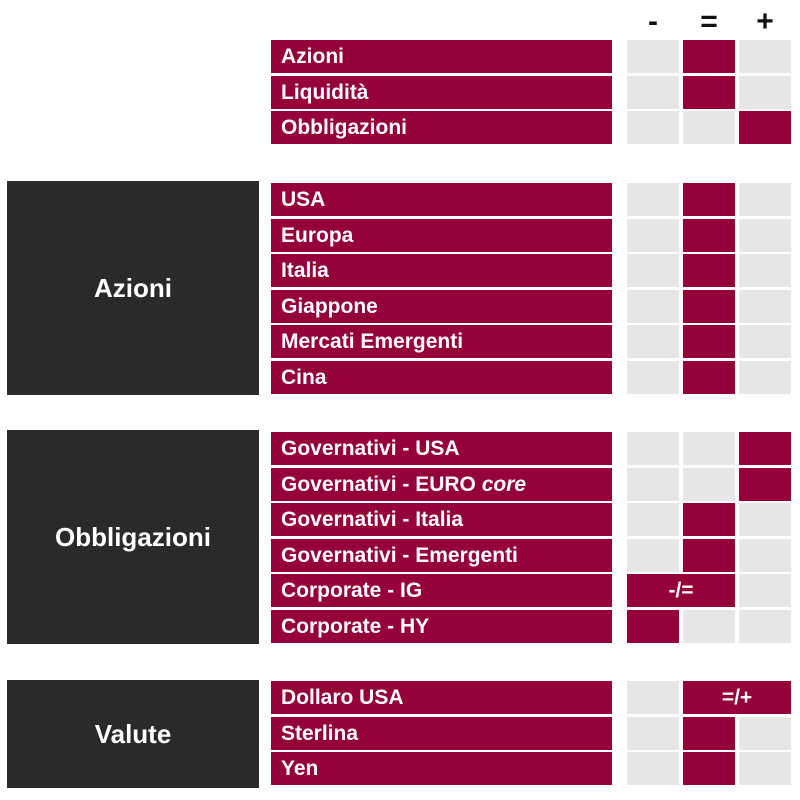 Image resolution: width=800 pixels, height=800 pixels. I want to click on yen-plus-cell, so click(765, 768).